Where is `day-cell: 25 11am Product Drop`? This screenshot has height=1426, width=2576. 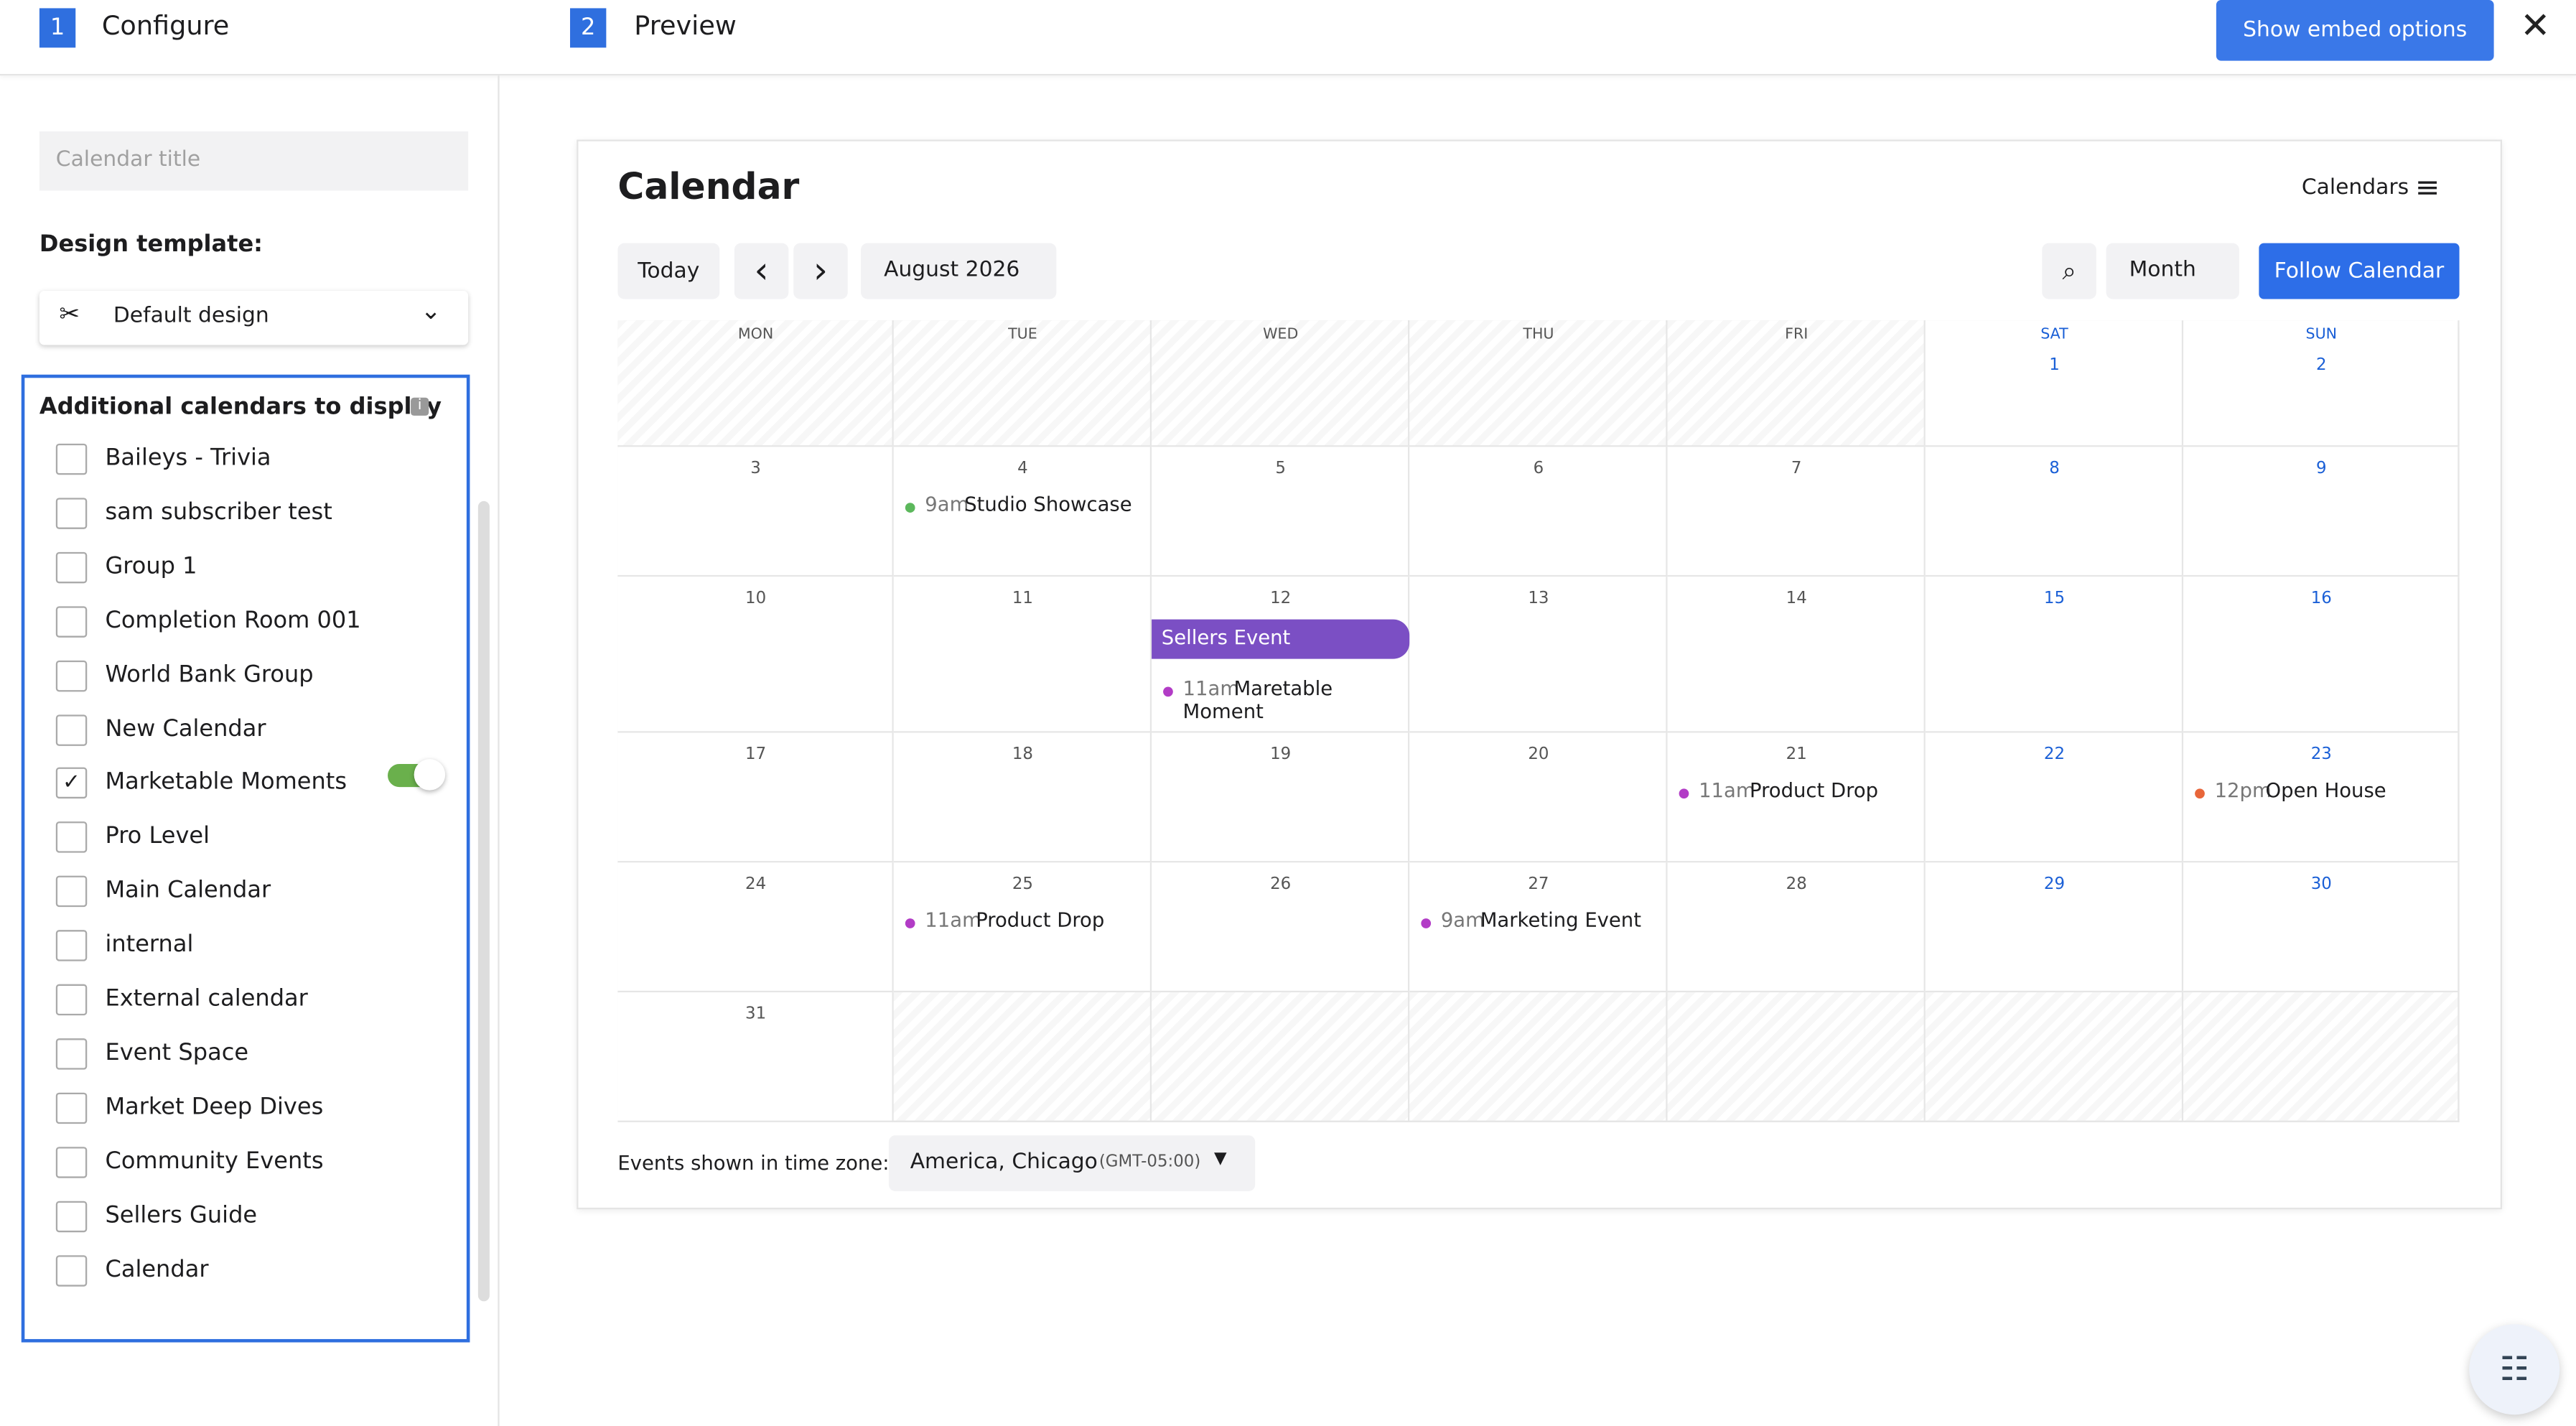 day-cell: 25 11am Product Drop is located at coordinates (1022, 927).